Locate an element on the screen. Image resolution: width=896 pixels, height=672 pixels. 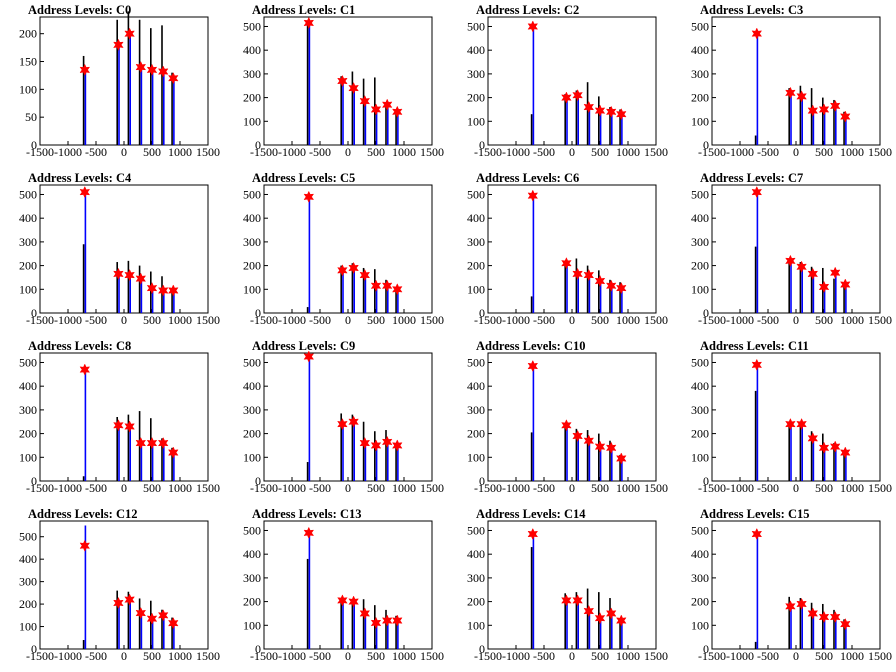
panel-title: Address Levels: C0 is located at coordinates (79, 10).